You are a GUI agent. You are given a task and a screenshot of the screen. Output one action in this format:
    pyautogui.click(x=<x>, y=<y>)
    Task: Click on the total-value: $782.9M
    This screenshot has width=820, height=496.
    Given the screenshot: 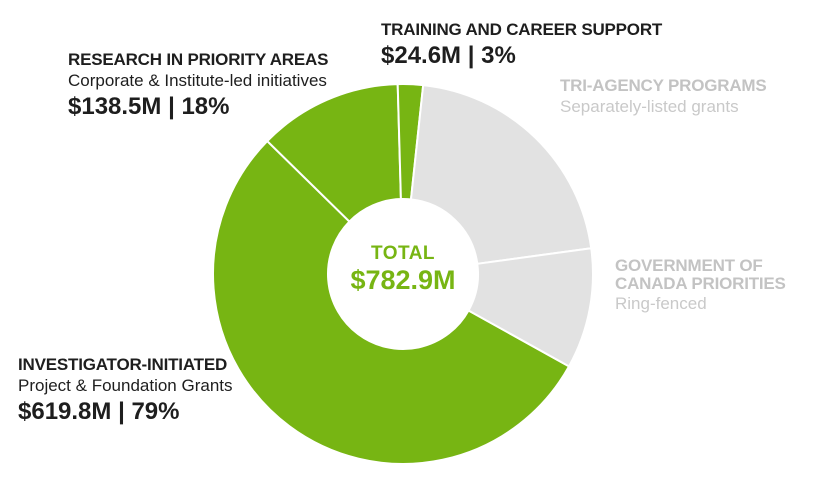 What is the action you would take?
    pyautogui.click(x=403, y=280)
    